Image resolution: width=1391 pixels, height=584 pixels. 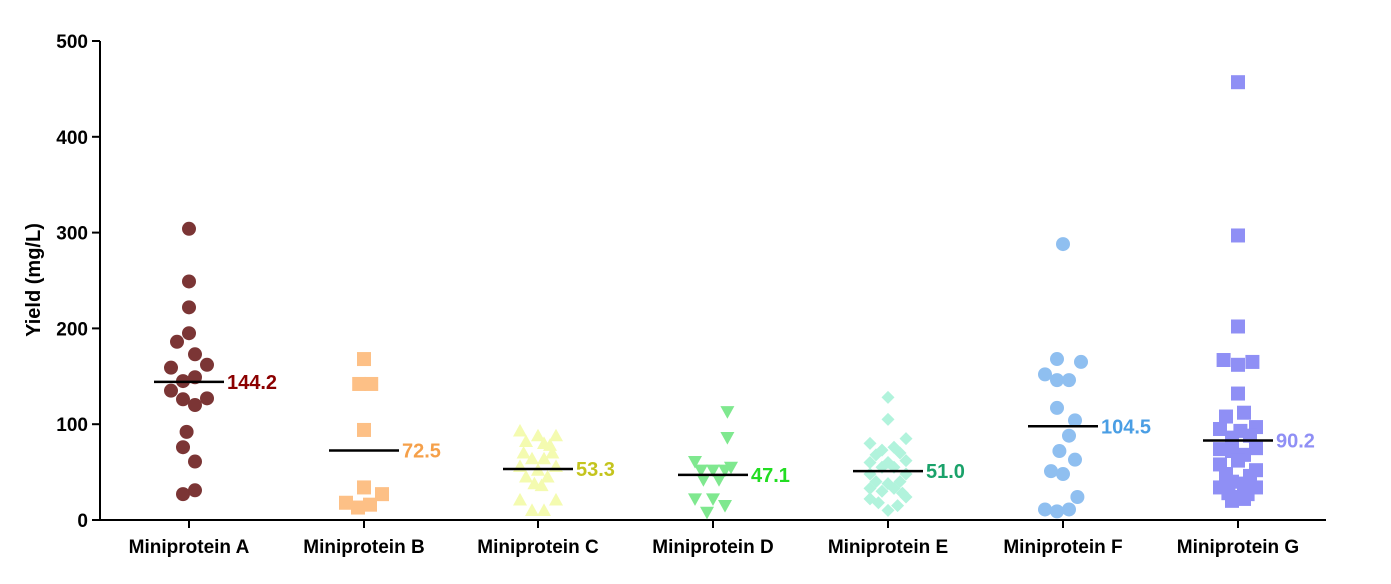 What do you see at coordinates (72, 234) in the screenshot?
I see `y-tick-label: 300` at bounding box center [72, 234].